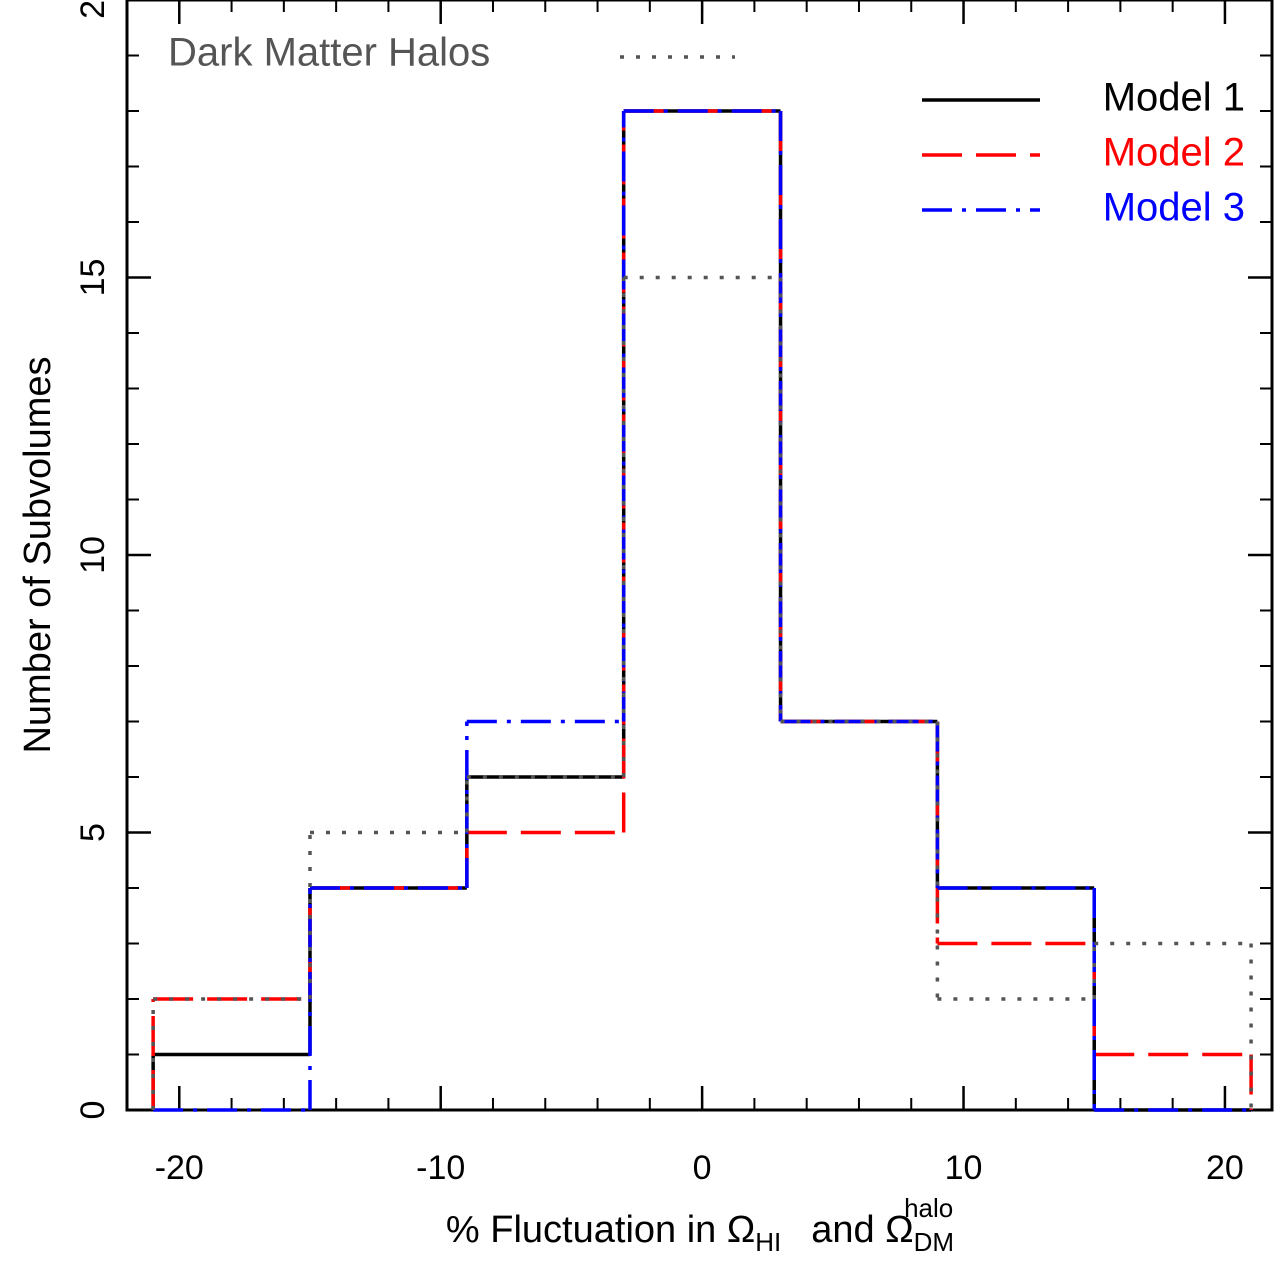 The width and height of the screenshot is (1276, 1276). What do you see at coordinates (1174, 153) in the screenshot?
I see `legend-label: Model 2` at bounding box center [1174, 153].